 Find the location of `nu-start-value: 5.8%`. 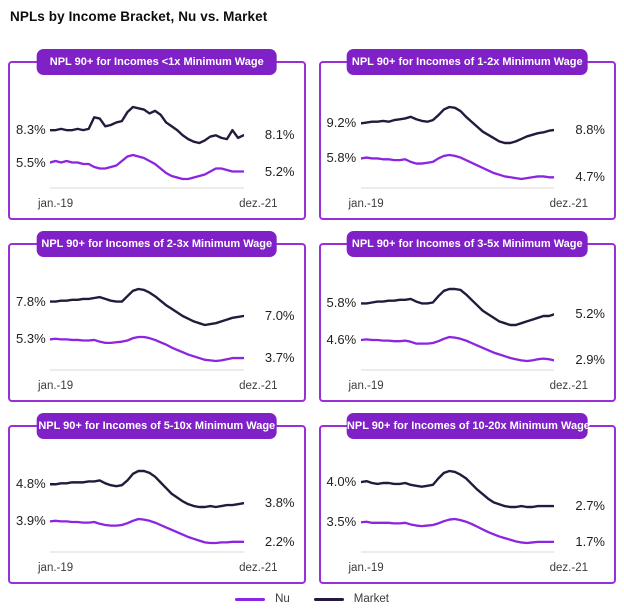

nu-start-value: 5.8% is located at coordinates (341, 158).